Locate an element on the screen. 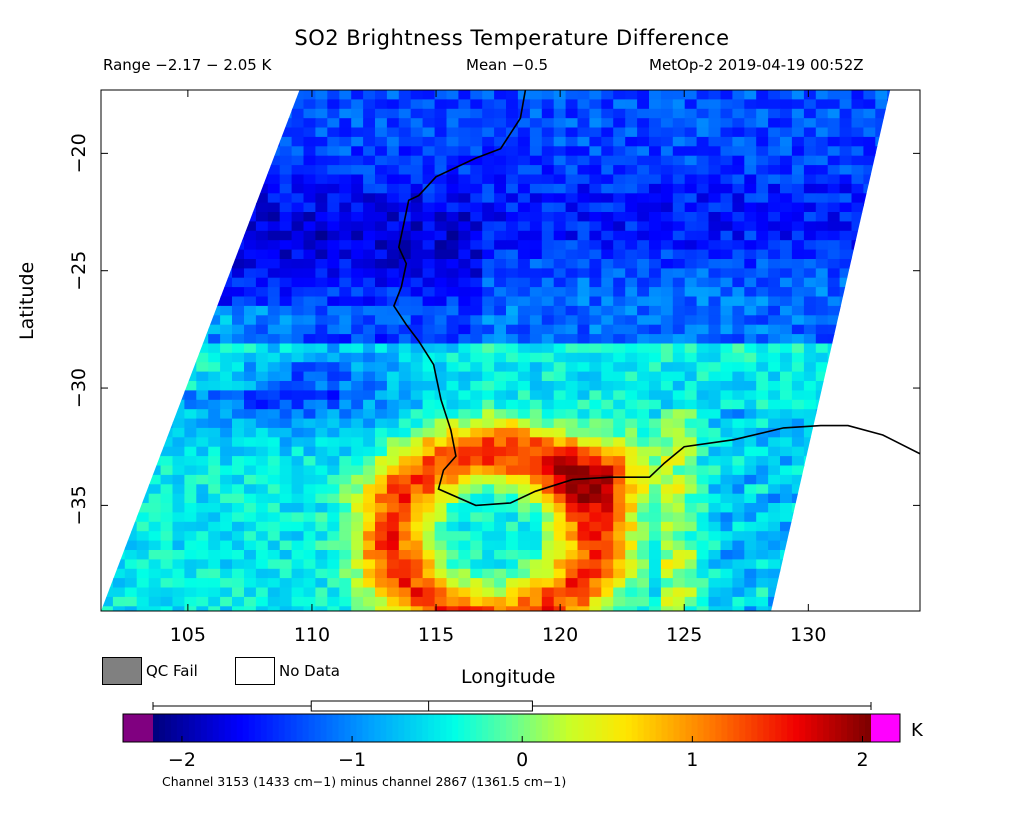  qc-fail-swatch is located at coordinates (122, 671).